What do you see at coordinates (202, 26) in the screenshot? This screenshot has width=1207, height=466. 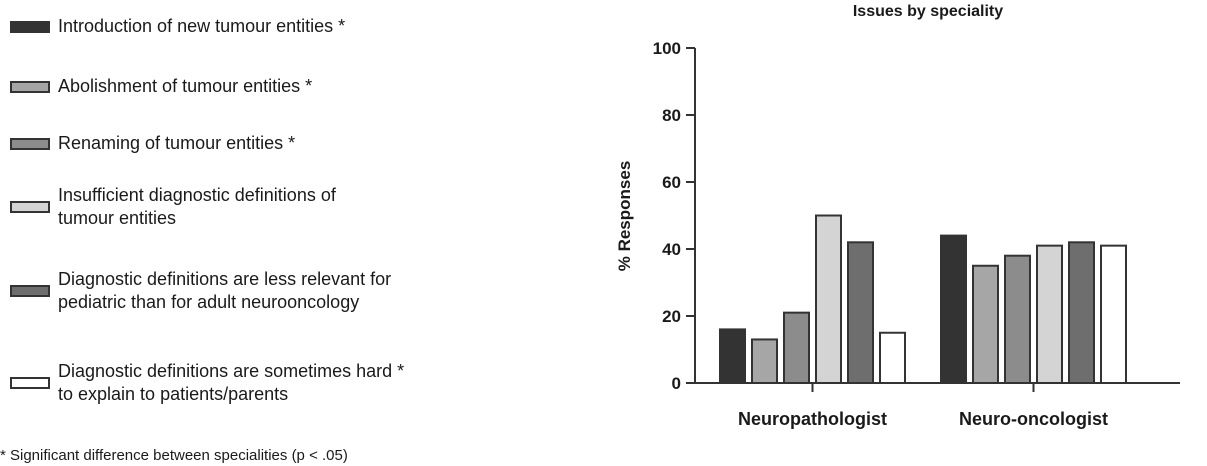 I see `legend-label-new-entities: Introduction of new tumour entities *` at bounding box center [202, 26].